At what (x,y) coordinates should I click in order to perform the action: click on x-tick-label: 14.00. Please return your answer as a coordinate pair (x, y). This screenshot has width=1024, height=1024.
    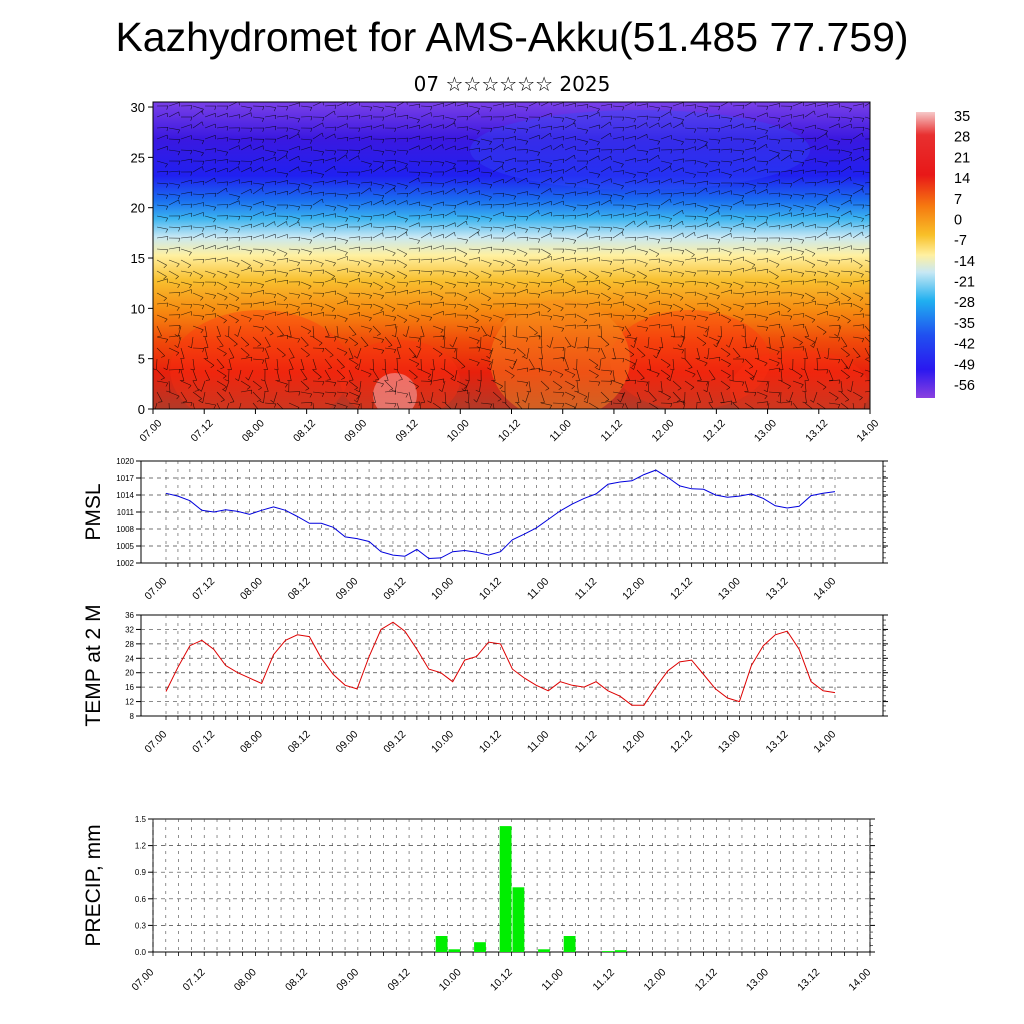
    Looking at the image, I should click on (824, 741).